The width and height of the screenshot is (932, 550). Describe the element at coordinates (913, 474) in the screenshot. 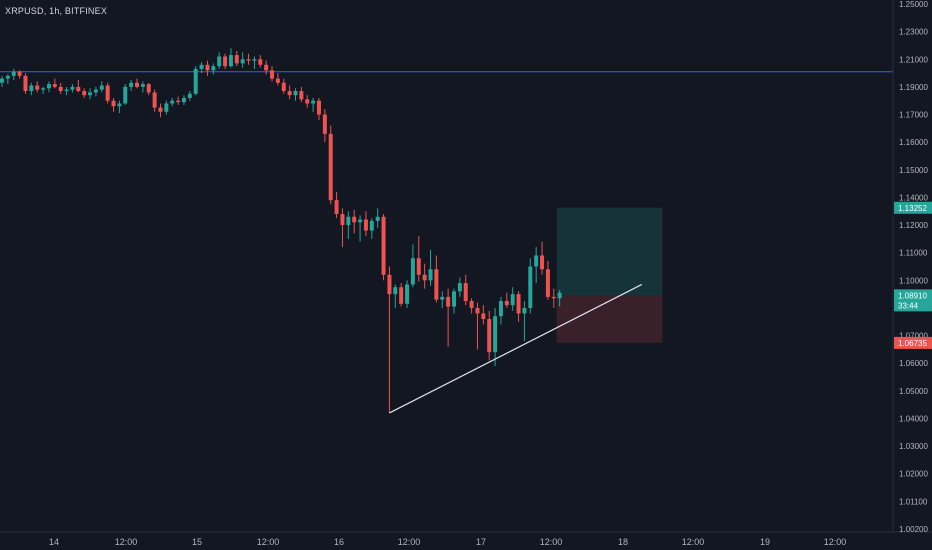

I see `y-tick-label: 1.02000` at that location.